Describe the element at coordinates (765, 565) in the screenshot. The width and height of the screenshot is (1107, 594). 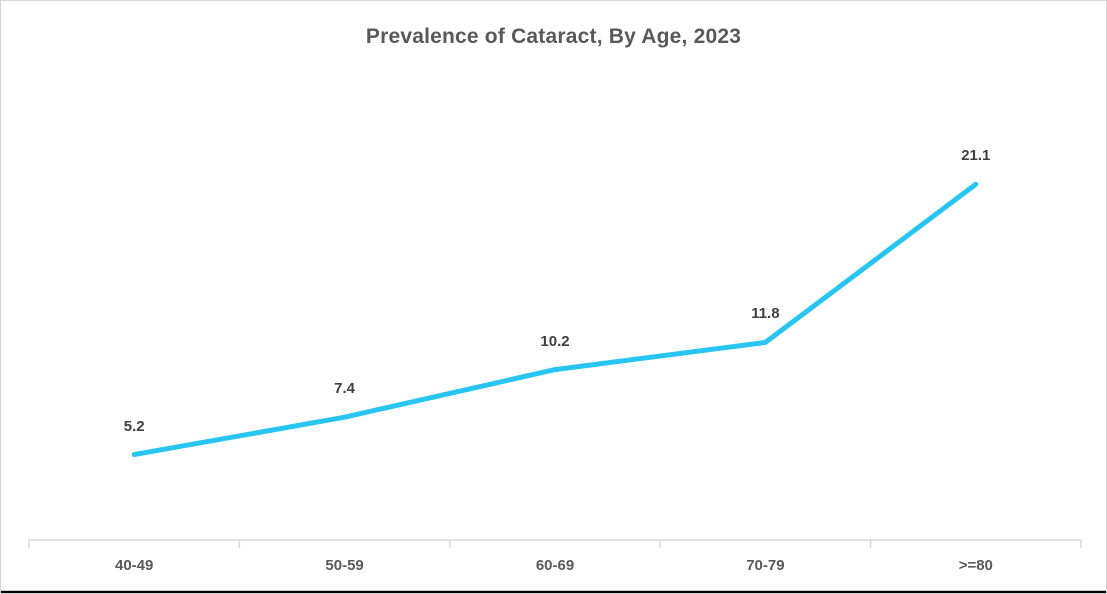
I see `x-axis-label: 70-79` at that location.